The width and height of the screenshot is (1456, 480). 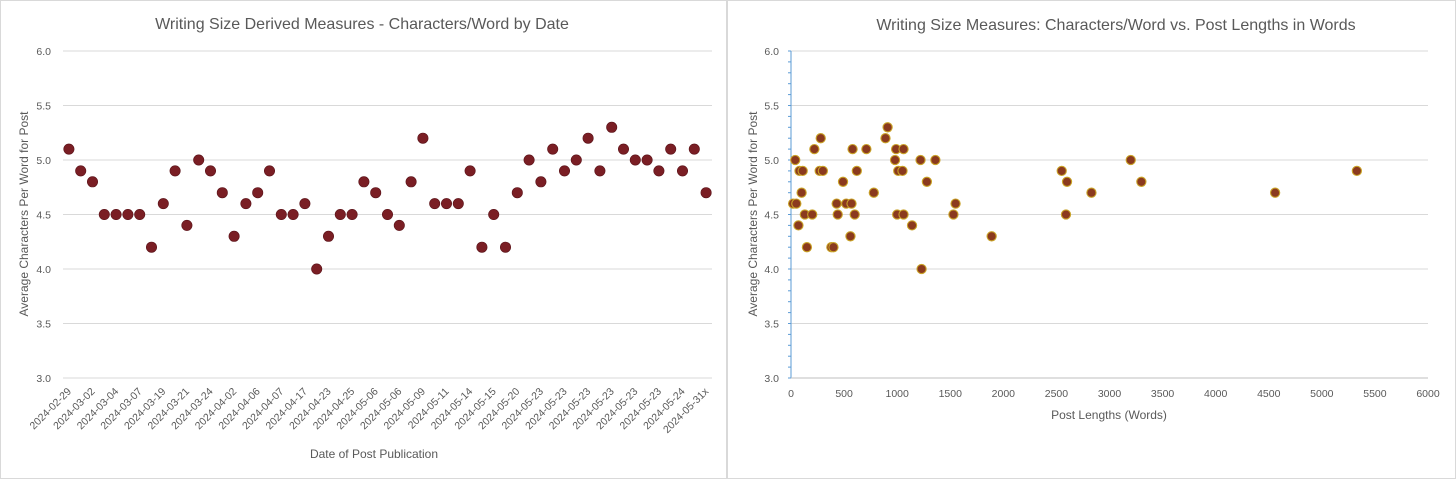 What do you see at coordinates (1109, 415) in the screenshot?
I see `right-x-axis-title: Post Lengths (Words)` at bounding box center [1109, 415].